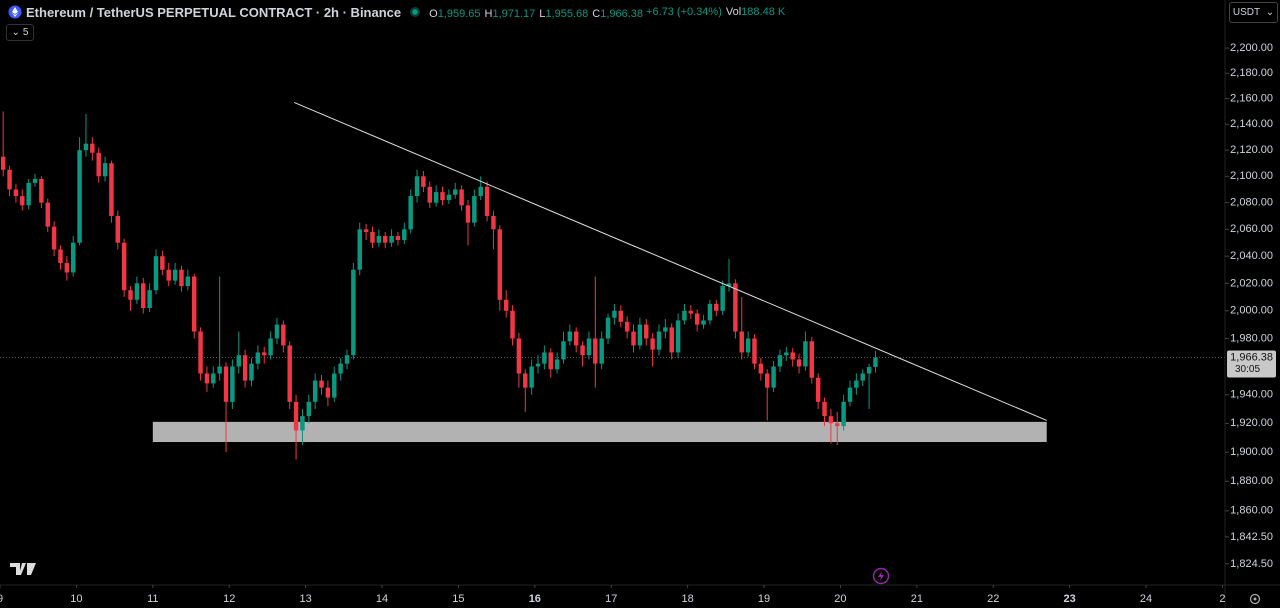 This screenshot has height=608, width=1280. What do you see at coordinates (76, 599) in the screenshot?
I see `x-tick-label: 10` at bounding box center [76, 599].